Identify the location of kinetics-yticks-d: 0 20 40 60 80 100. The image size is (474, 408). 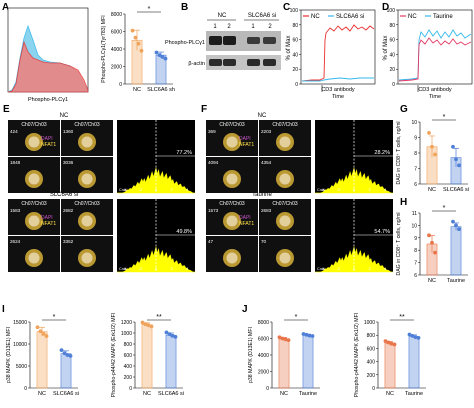
(392, 48).